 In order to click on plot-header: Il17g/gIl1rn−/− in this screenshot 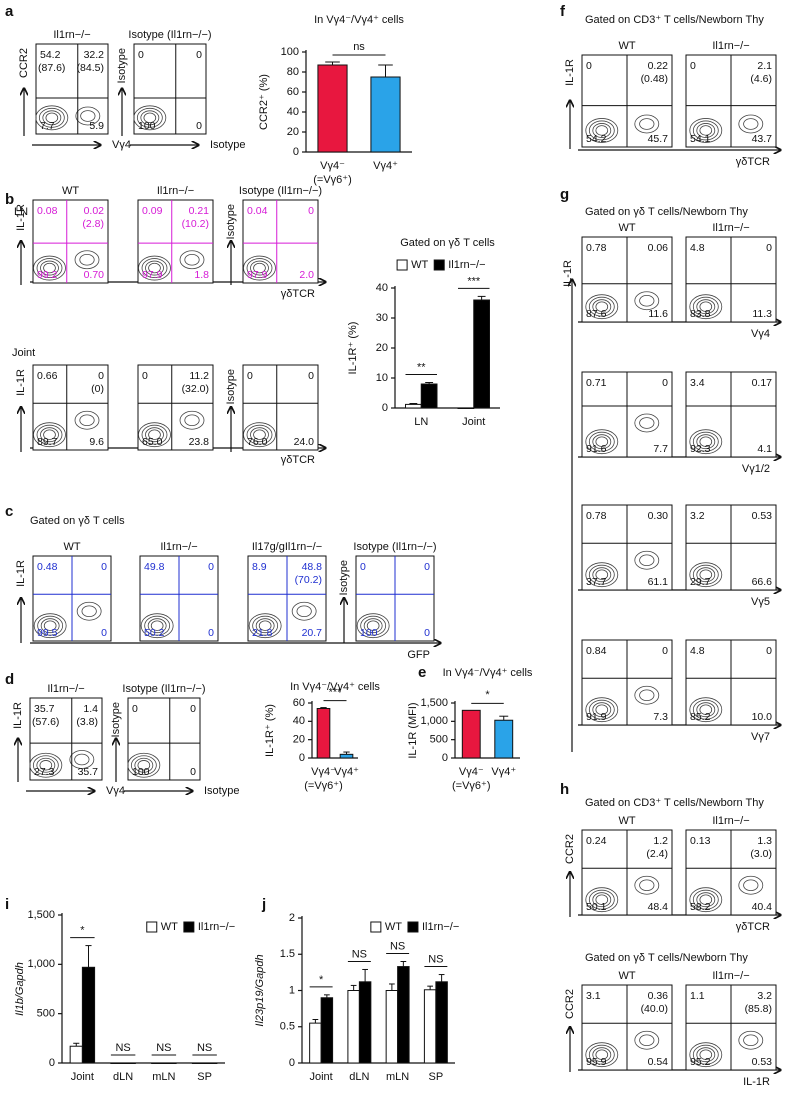, I will do `click(287, 547)`.